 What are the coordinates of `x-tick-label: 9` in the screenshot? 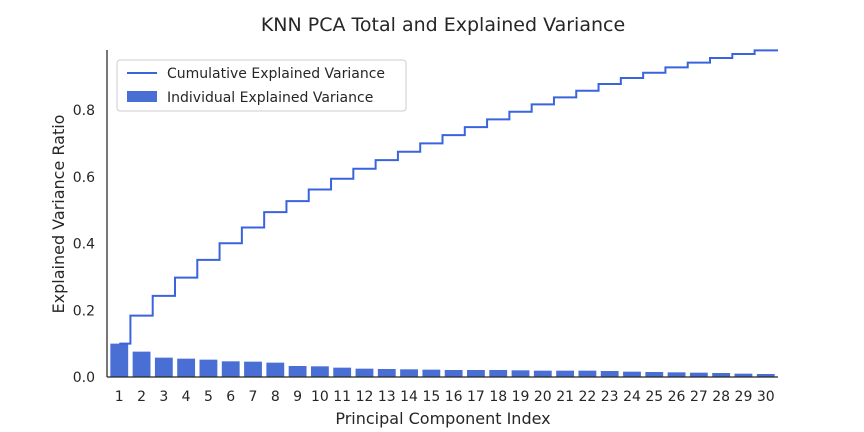 It's located at (297, 397).